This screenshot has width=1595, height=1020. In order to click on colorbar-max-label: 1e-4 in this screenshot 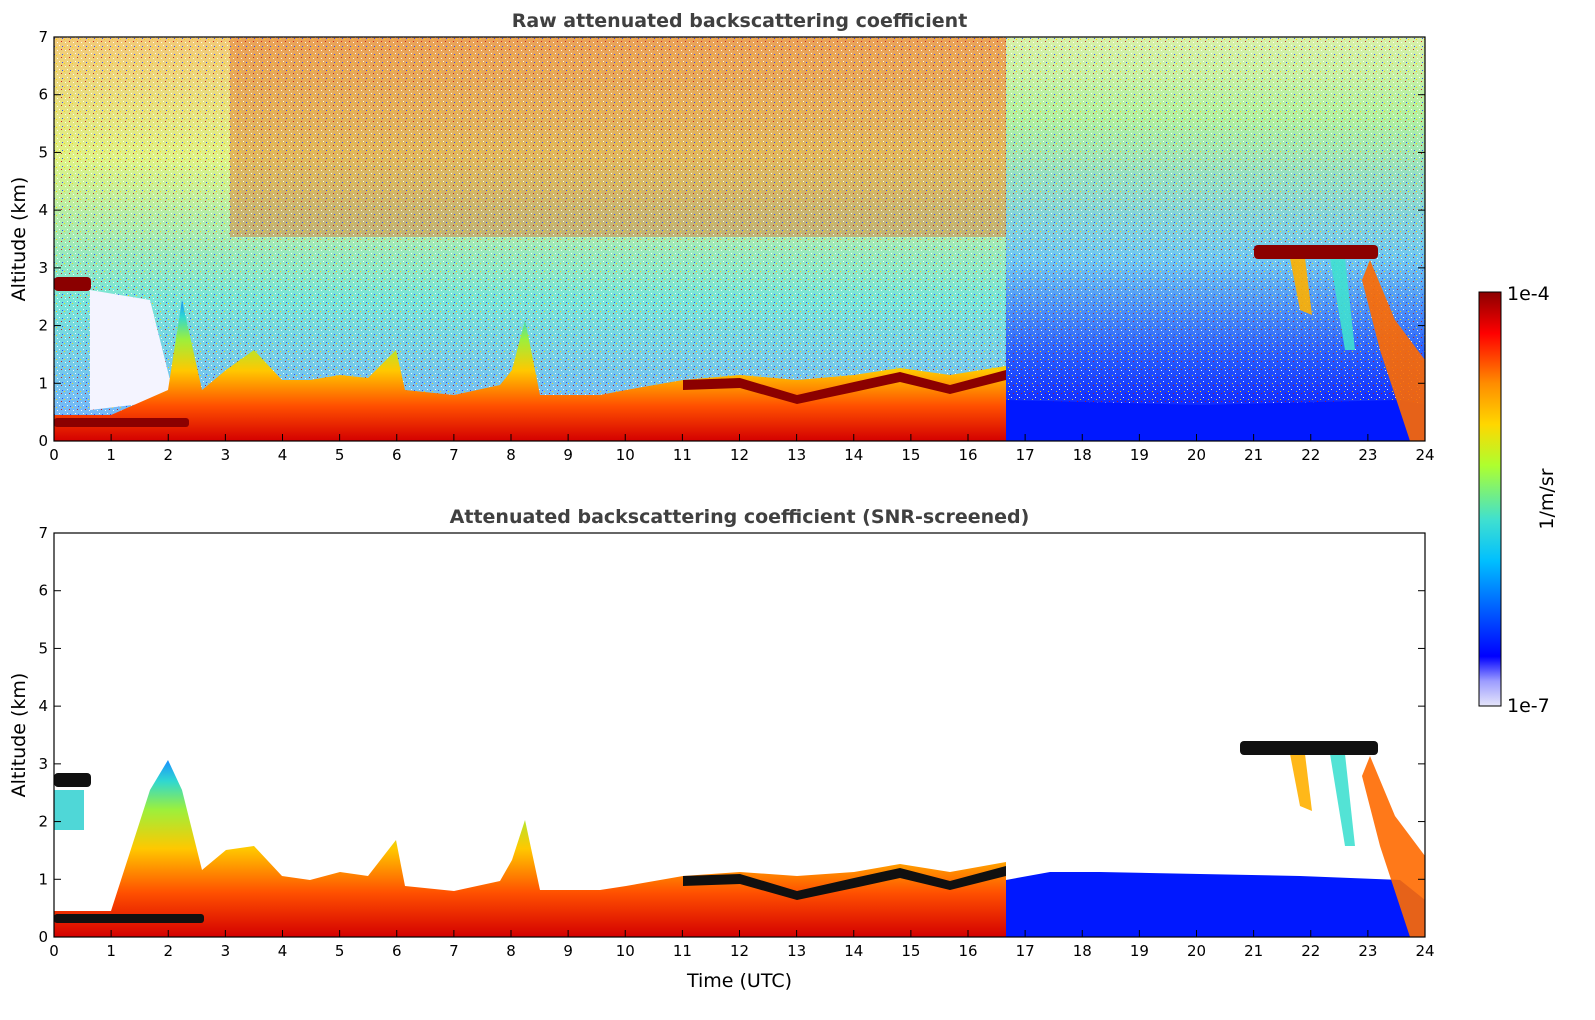, I will do `click(1528, 294)`.